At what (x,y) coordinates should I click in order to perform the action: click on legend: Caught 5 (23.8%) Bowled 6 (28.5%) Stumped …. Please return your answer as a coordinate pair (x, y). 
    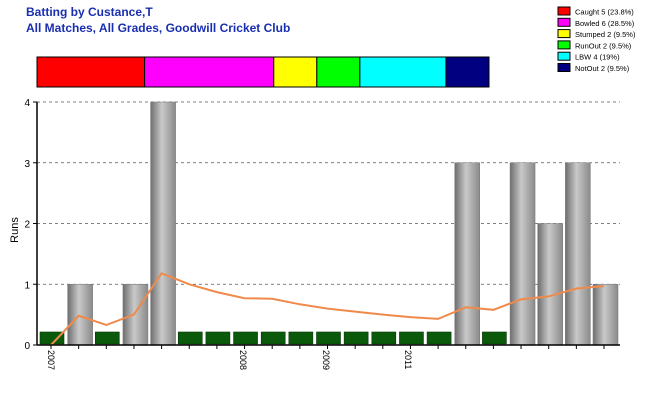
    Looking at the image, I should click on (596, 39).